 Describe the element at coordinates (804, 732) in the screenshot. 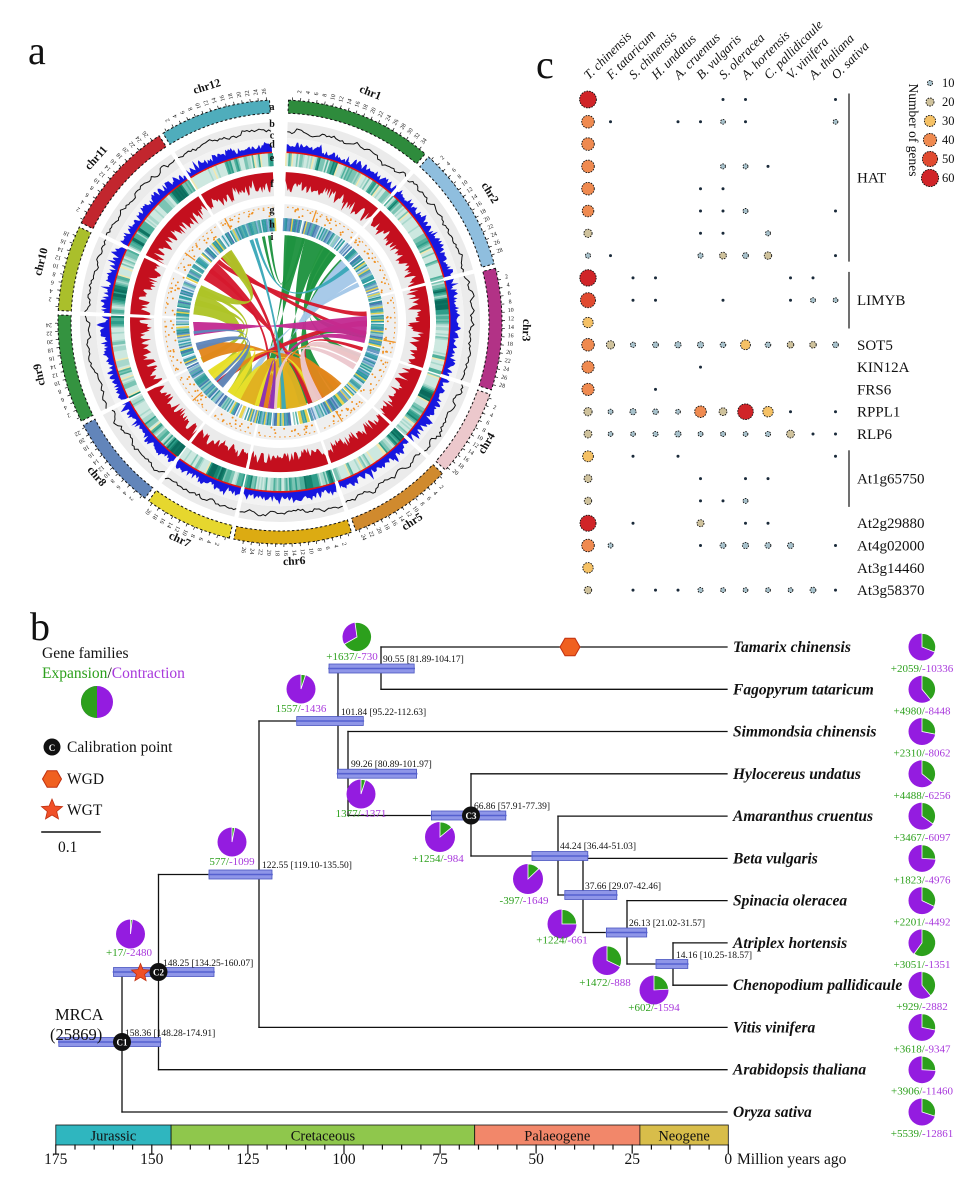

I see `svg-text: Simmondsia chinensis` at that location.